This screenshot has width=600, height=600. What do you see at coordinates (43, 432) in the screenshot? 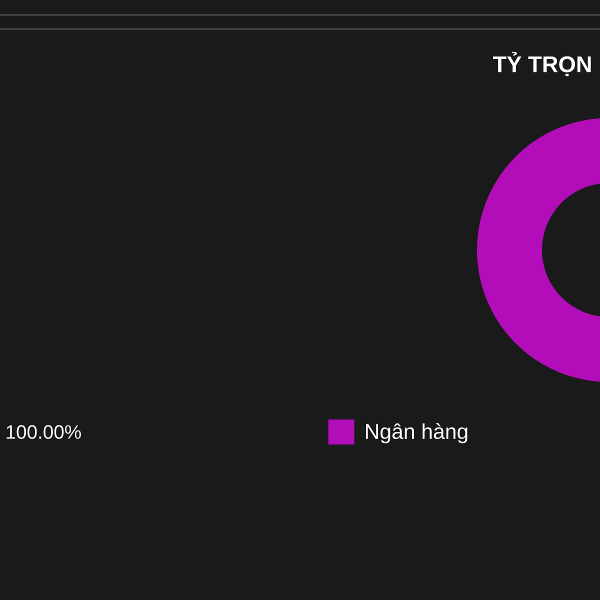
I see `data-label: 100.00%` at bounding box center [43, 432].